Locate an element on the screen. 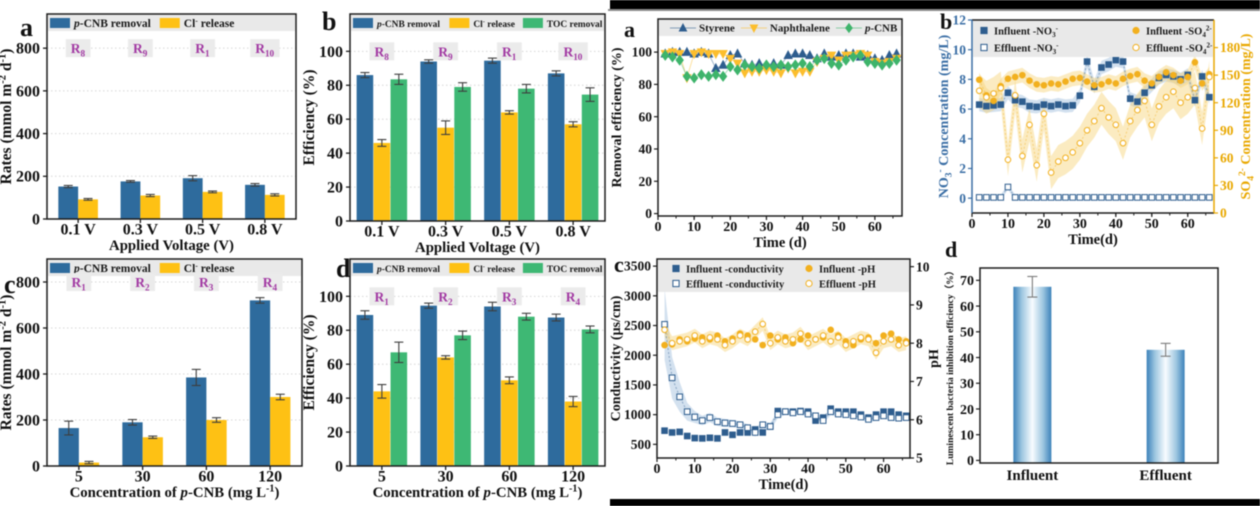 Image resolution: width=1260 pixels, height=506 pixels. x-tick-label: 0 is located at coordinates (658, 227).